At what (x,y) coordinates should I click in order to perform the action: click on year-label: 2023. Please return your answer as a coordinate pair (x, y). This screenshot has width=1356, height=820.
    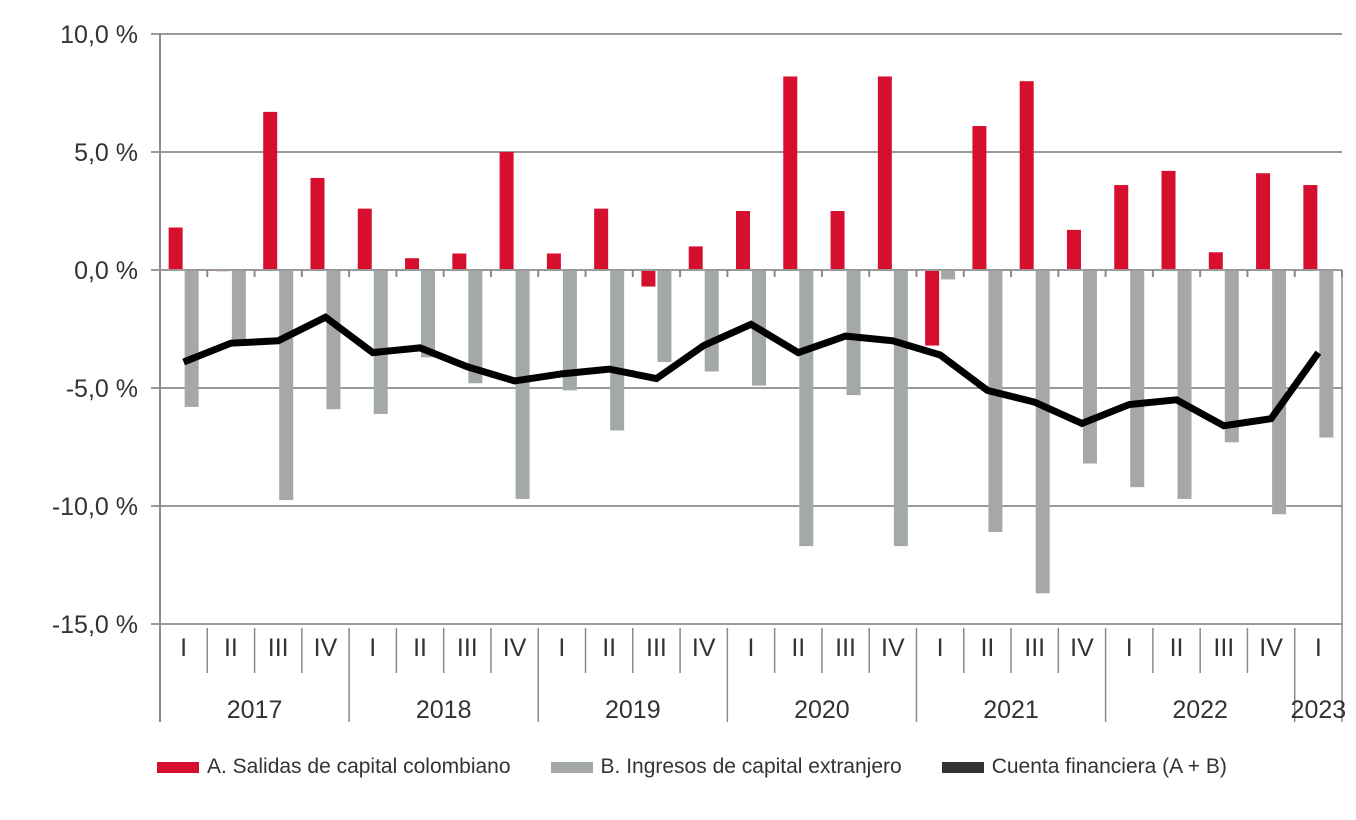
    Looking at the image, I should click on (1319, 710).